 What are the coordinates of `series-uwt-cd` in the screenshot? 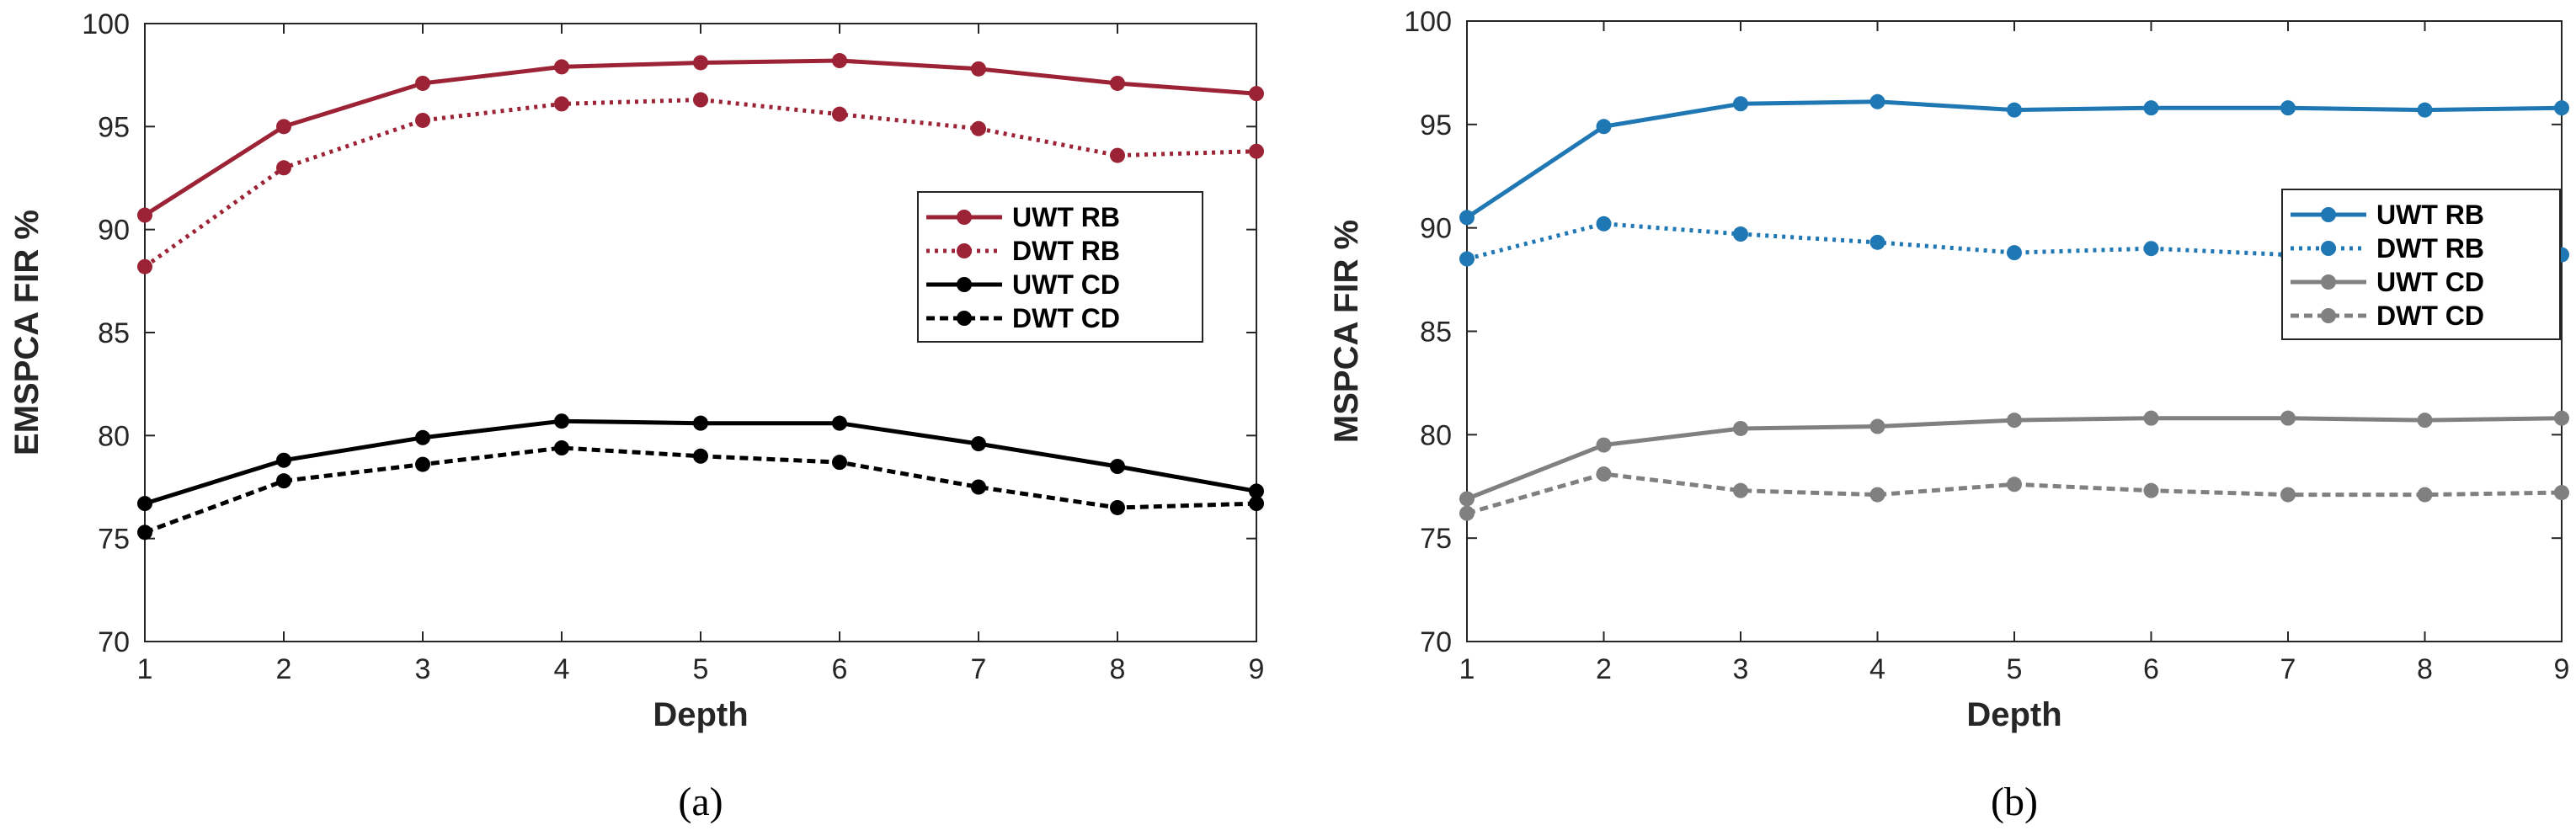 It's located at (700, 462).